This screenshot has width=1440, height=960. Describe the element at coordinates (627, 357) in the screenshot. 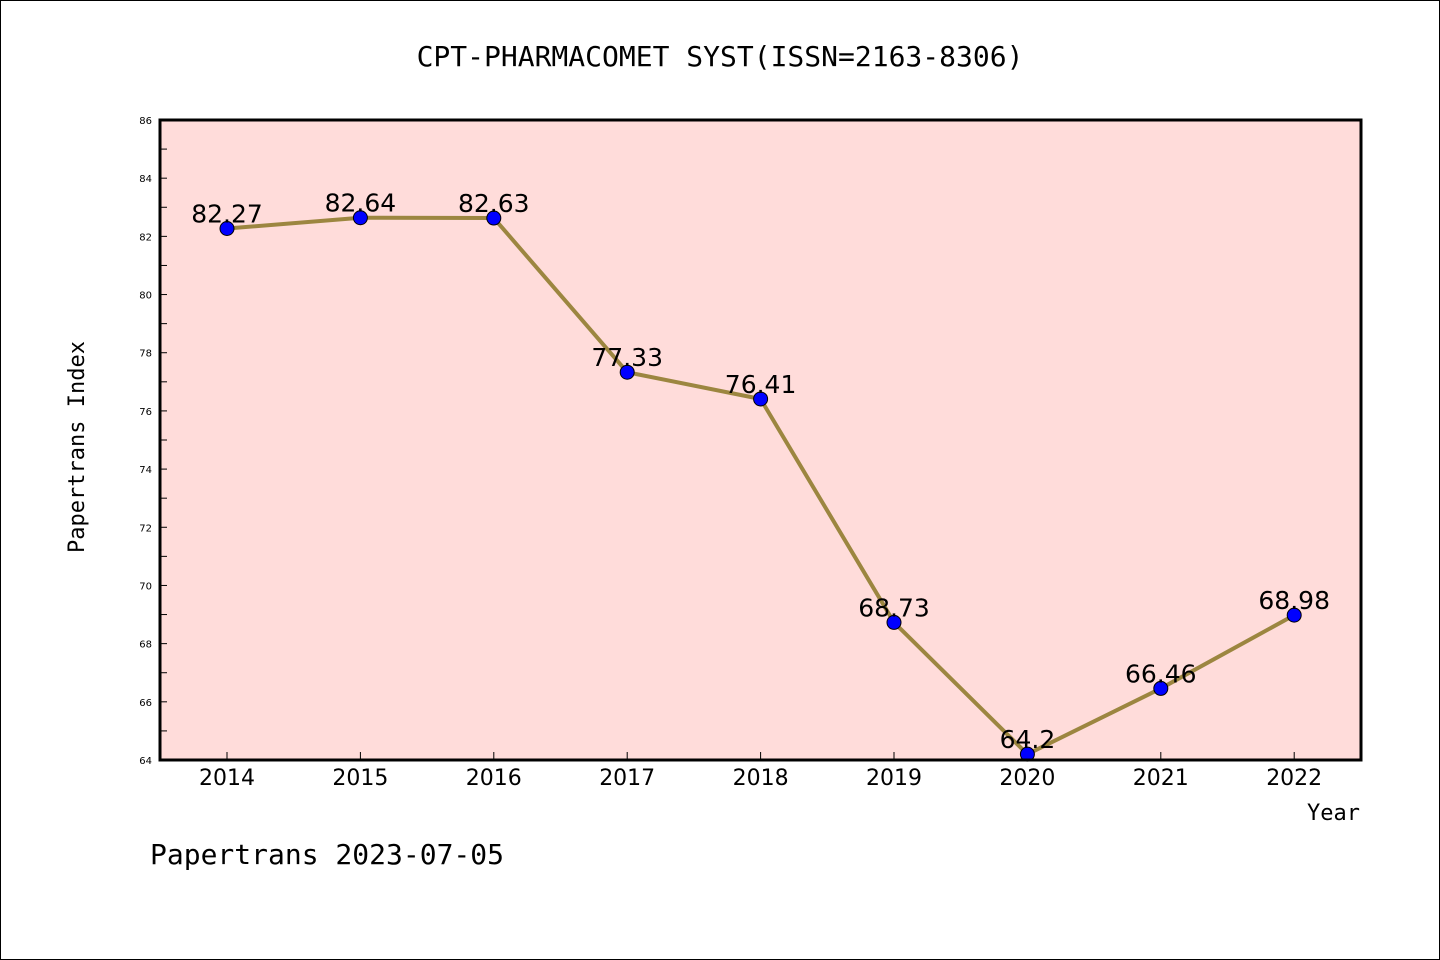

I see `data-label: 77.33` at that location.